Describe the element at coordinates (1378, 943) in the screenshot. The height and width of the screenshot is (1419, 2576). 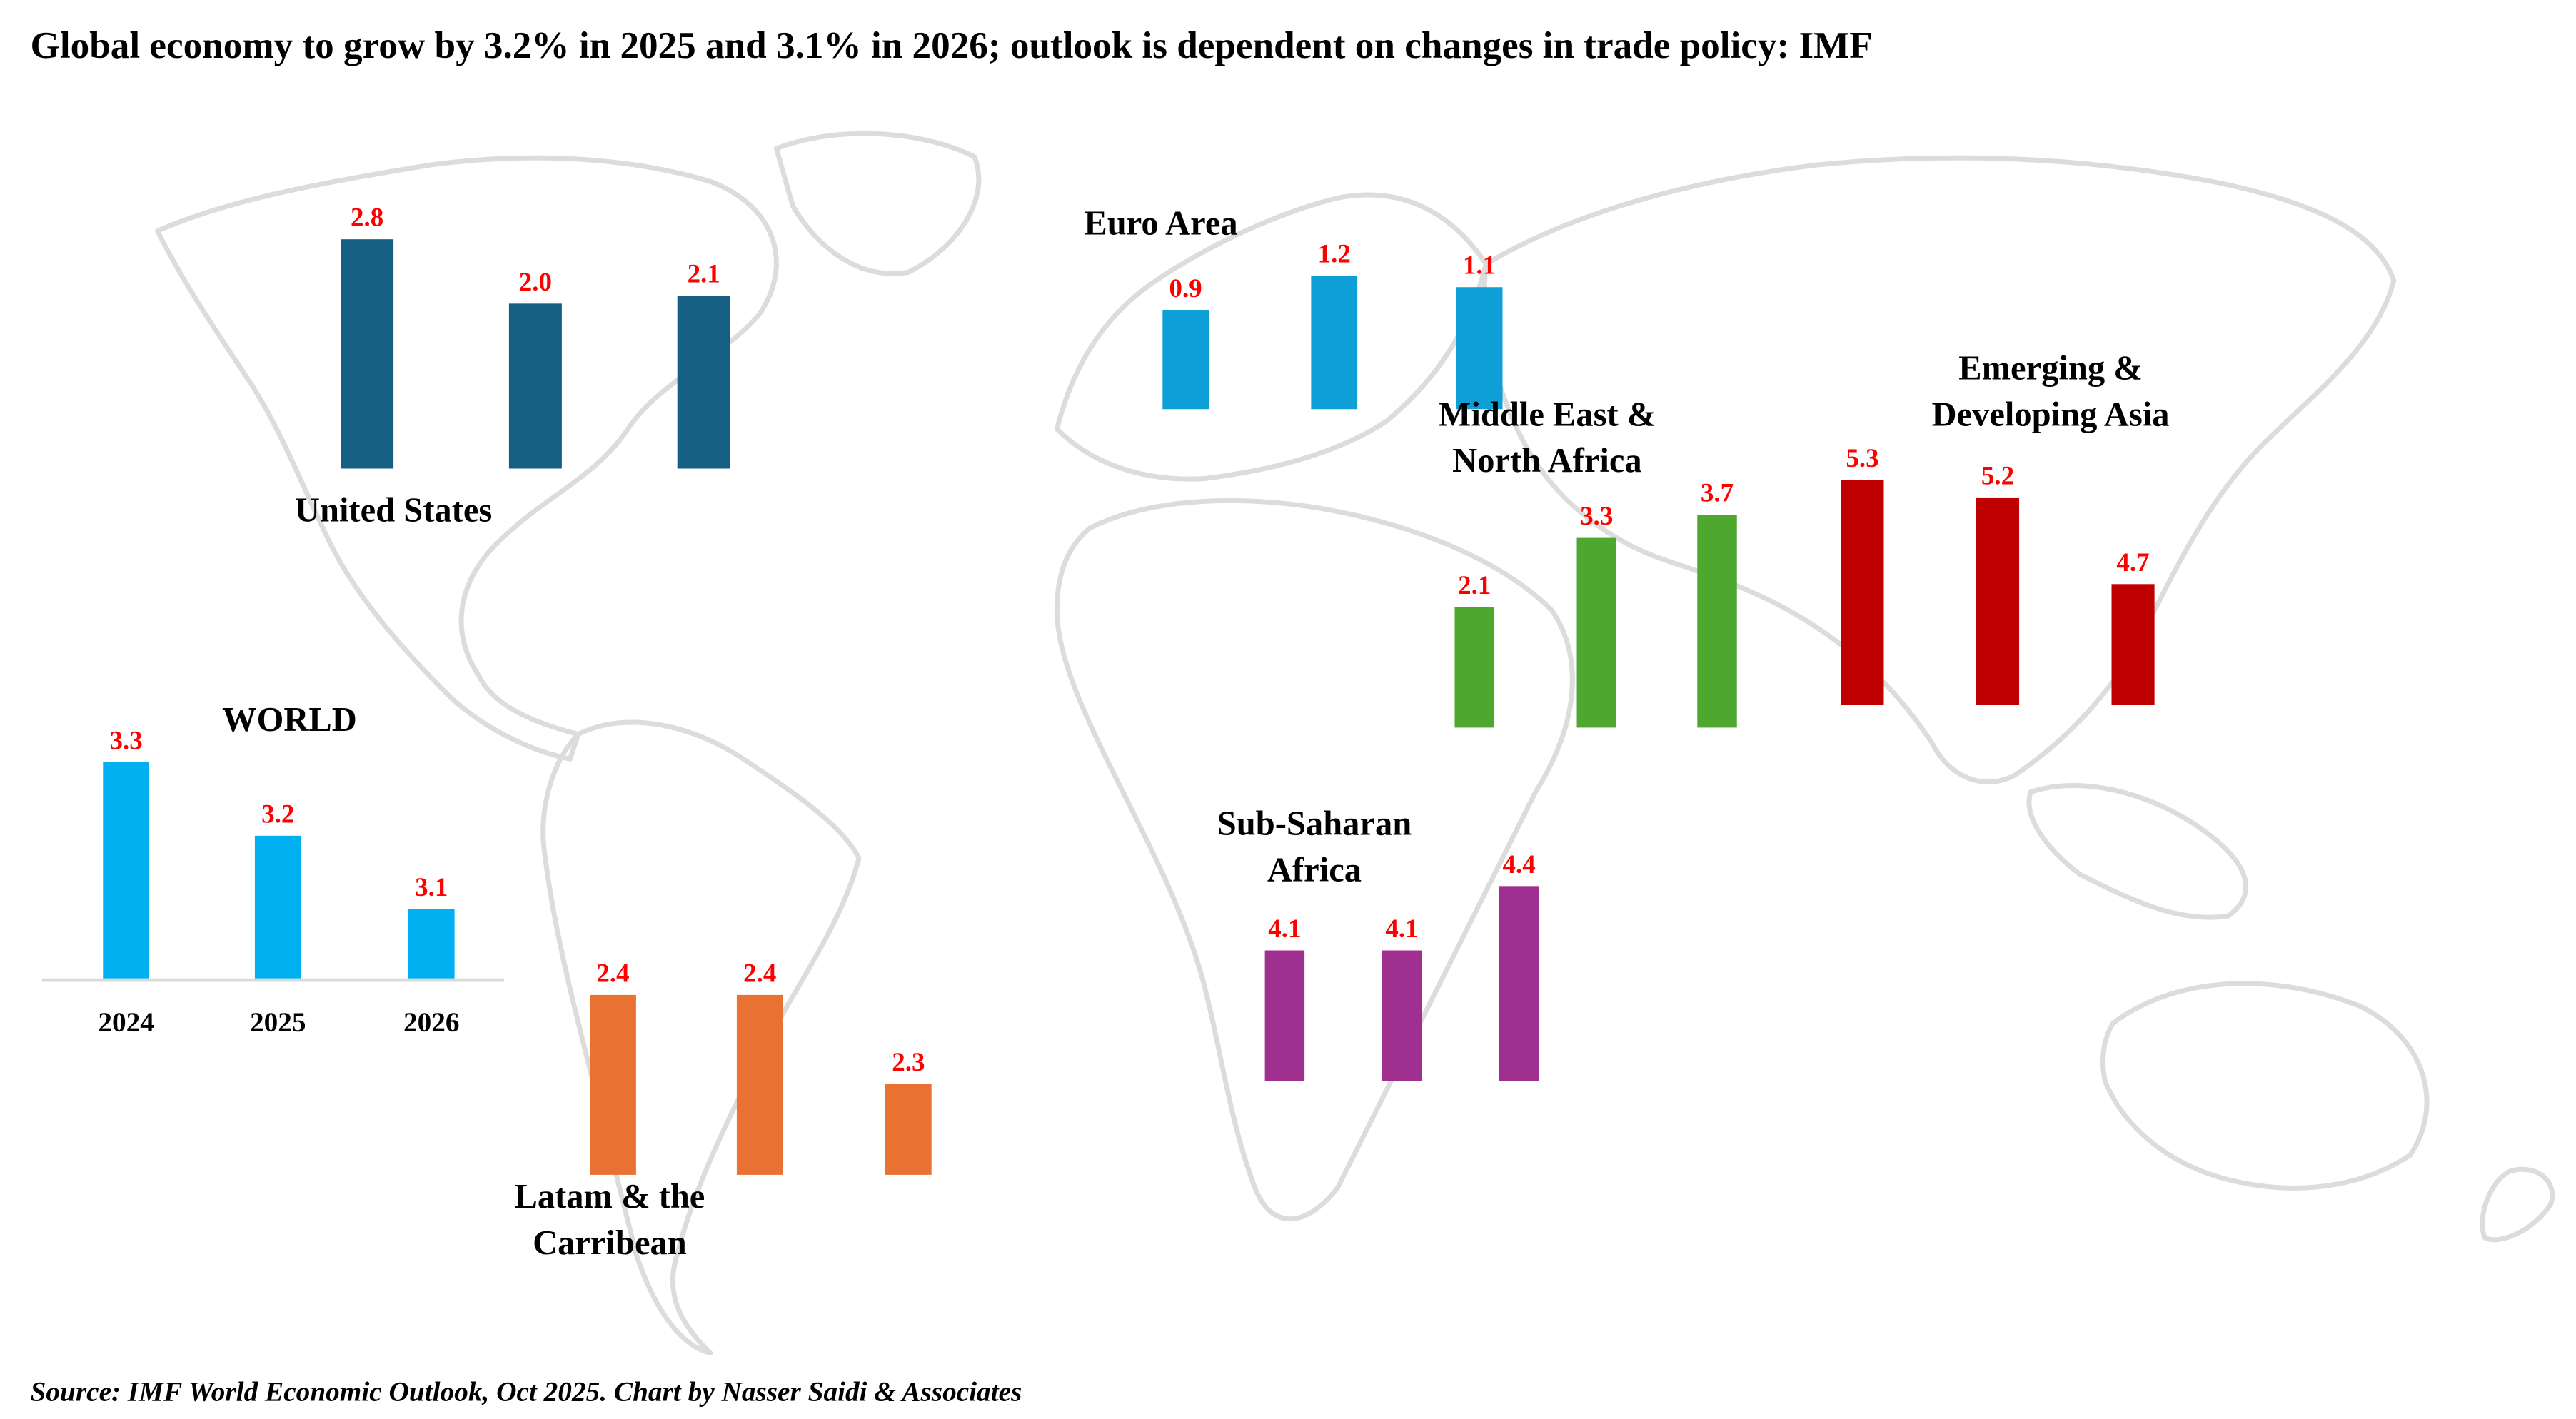
I see `panel-ssa: 4.1 4.1 4.4 Sub-Saharan Africa` at that location.